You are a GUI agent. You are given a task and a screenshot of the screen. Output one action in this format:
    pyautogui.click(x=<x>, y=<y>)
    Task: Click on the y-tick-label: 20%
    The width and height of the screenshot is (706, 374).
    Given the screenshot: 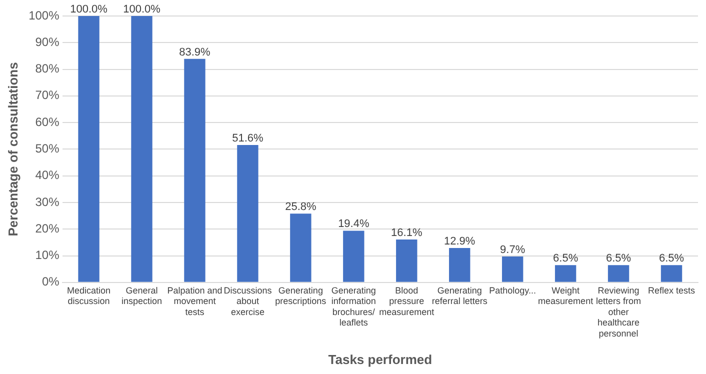 What is the action you would take?
    pyautogui.click(x=47, y=228)
    